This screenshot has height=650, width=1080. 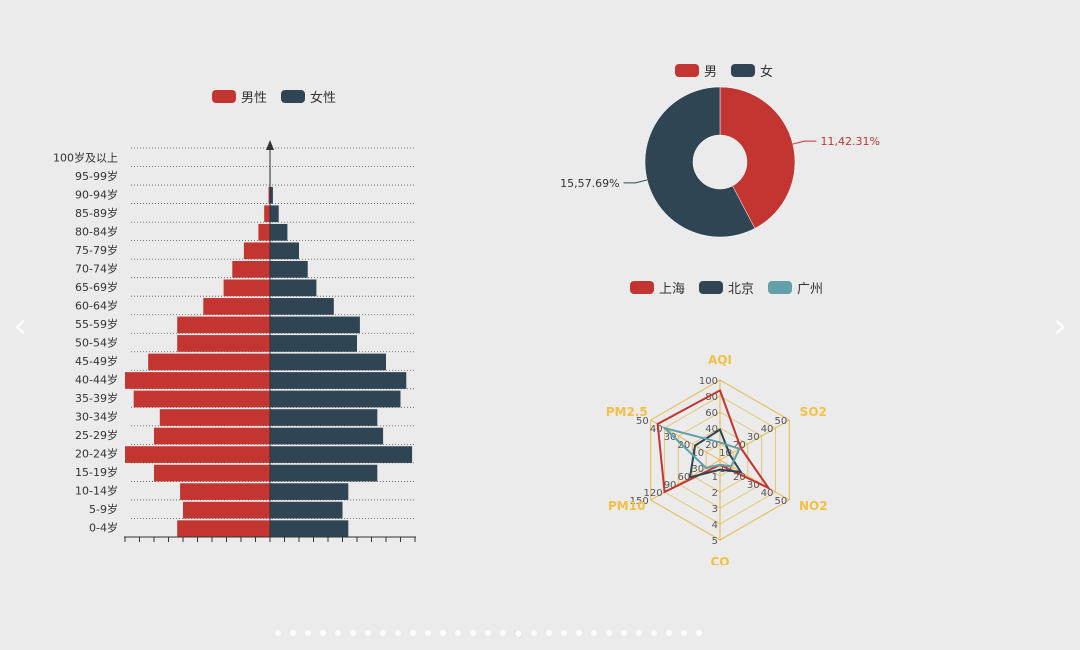 I want to click on prev-slide-button: ‹, so click(x=20, y=326).